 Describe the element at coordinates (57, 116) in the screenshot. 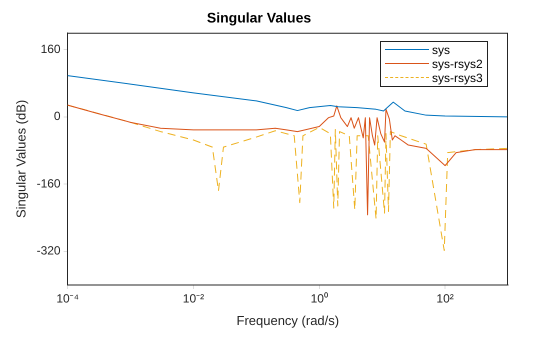

I see `y-tick-label: 0` at that location.